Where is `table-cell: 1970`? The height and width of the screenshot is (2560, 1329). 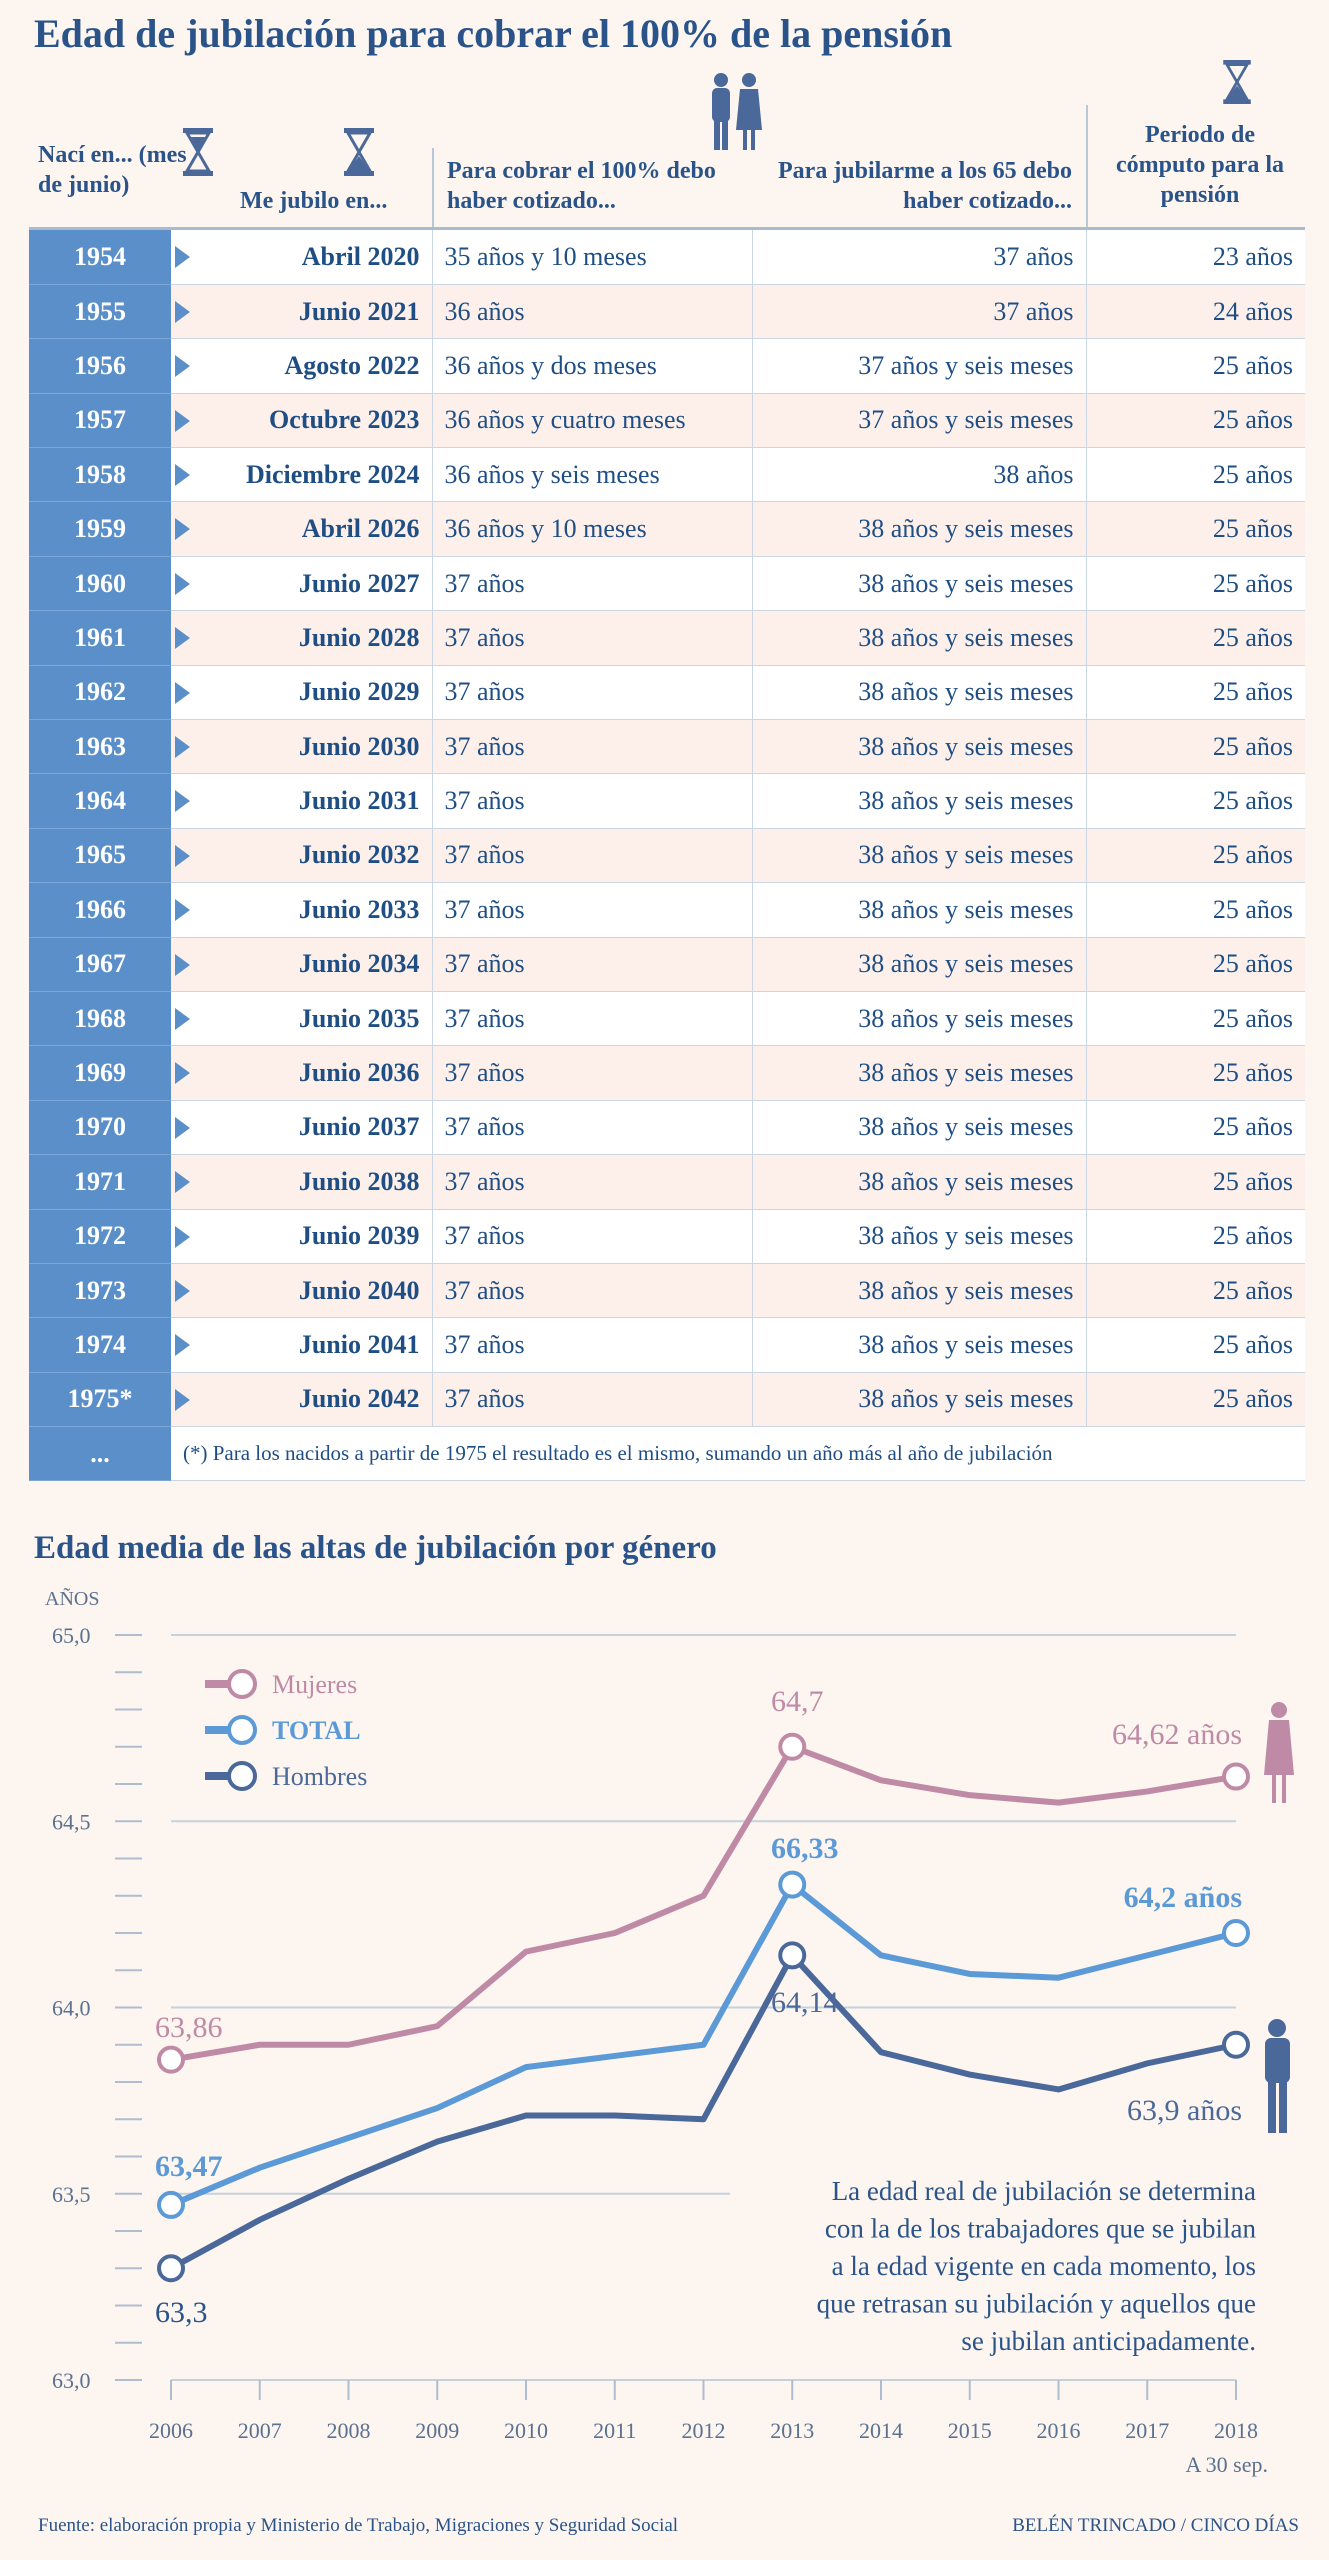
table-cell: 1970 is located at coordinates (100, 1128).